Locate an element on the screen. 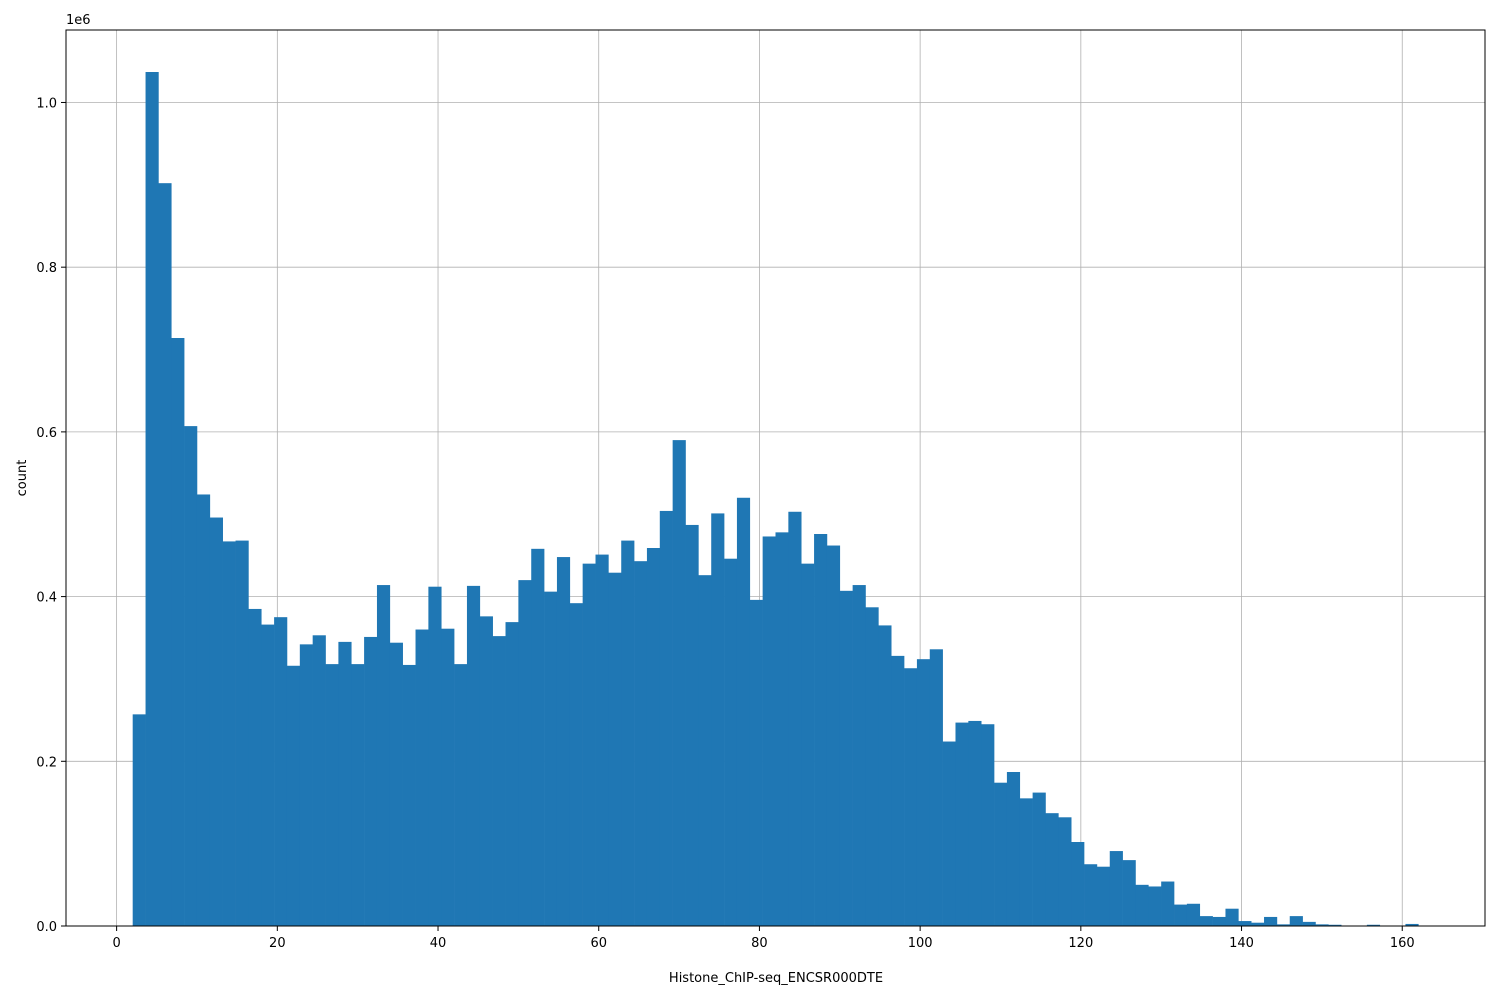 The width and height of the screenshot is (1500, 1004). y-axis-label: count is located at coordinates (22, 478).